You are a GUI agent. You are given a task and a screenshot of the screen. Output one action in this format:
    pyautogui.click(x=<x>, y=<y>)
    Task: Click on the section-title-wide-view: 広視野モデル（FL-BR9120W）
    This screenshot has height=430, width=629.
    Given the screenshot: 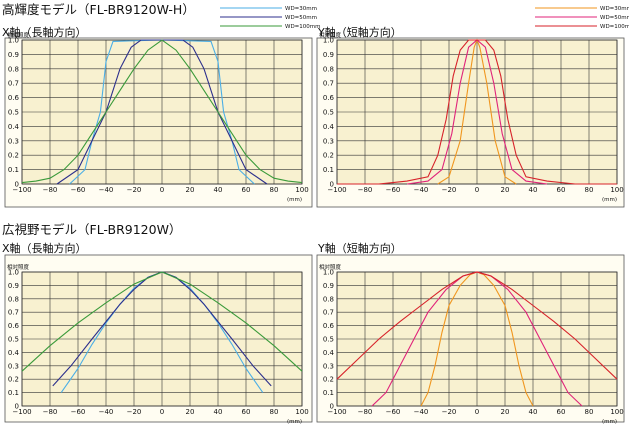 What is the action you would take?
    pyautogui.click(x=91, y=229)
    